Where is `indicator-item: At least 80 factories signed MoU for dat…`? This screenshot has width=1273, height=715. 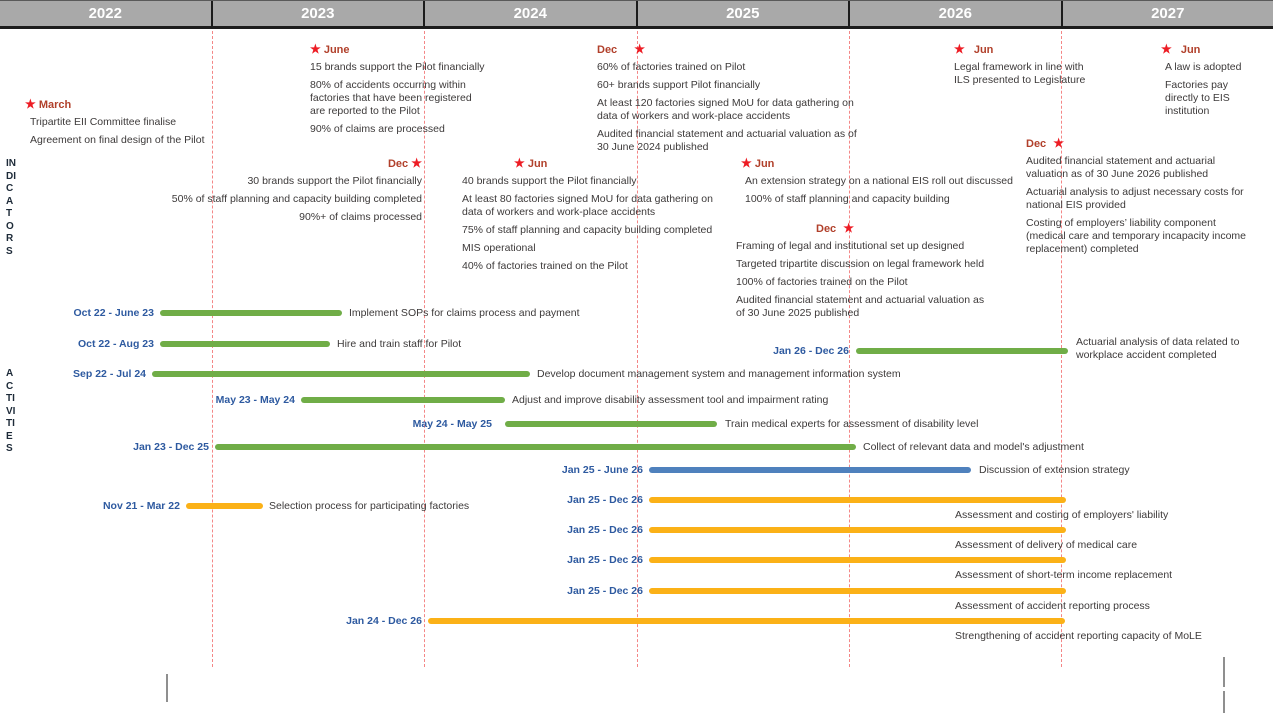 indicator-item: At least 80 factories signed MoU for dat… is located at coordinates (587, 205).